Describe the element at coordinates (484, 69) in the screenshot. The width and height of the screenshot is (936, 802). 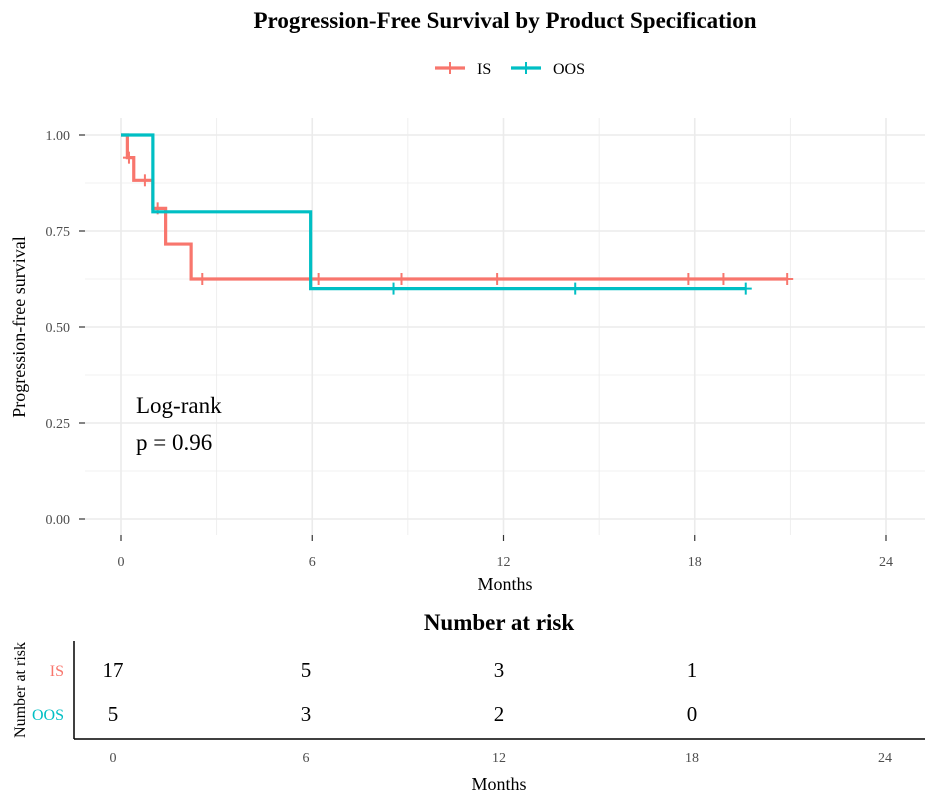
I see `legend-label: IS` at that location.